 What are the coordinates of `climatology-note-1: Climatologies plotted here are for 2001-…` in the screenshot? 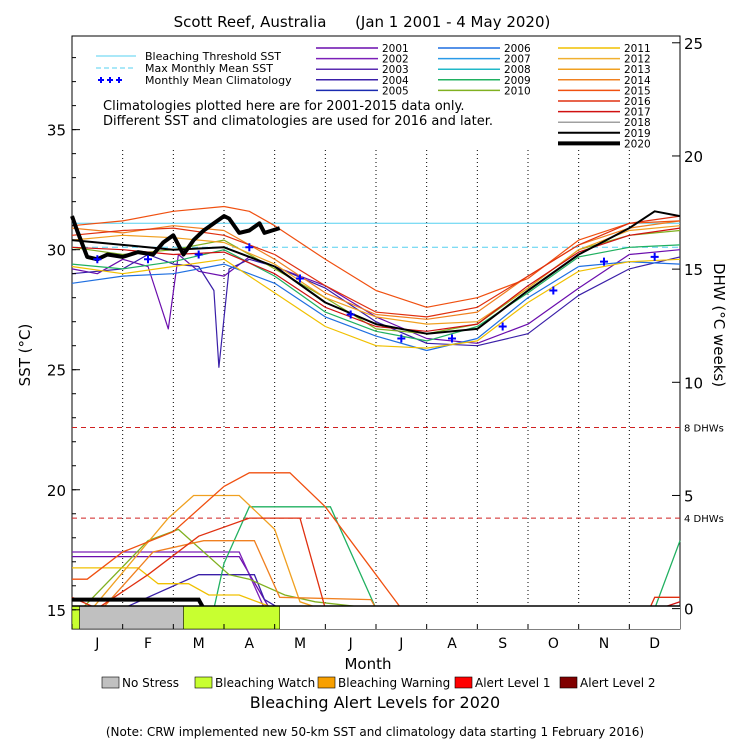 It's located at (283, 106).